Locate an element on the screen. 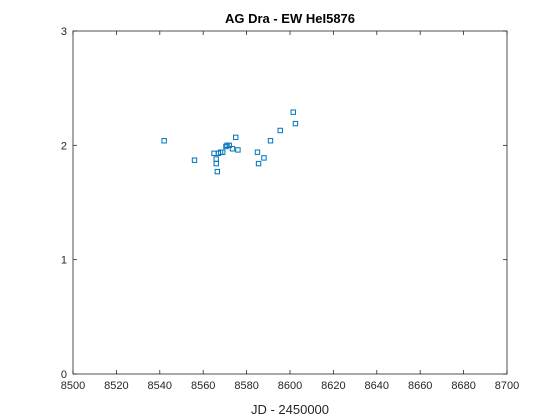  x-tick-label: 8620 is located at coordinates (333, 386).